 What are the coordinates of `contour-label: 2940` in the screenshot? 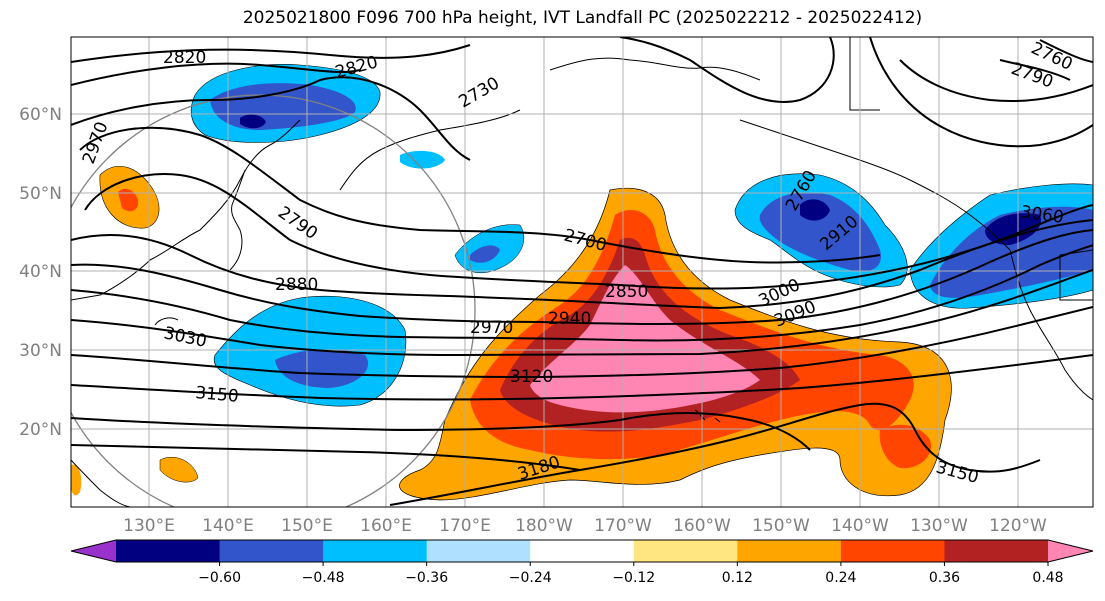 It's located at (569, 319).